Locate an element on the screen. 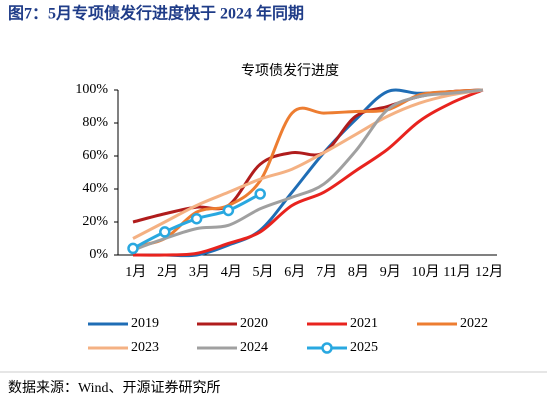  x-tick-label: 4月 is located at coordinates (231, 272).